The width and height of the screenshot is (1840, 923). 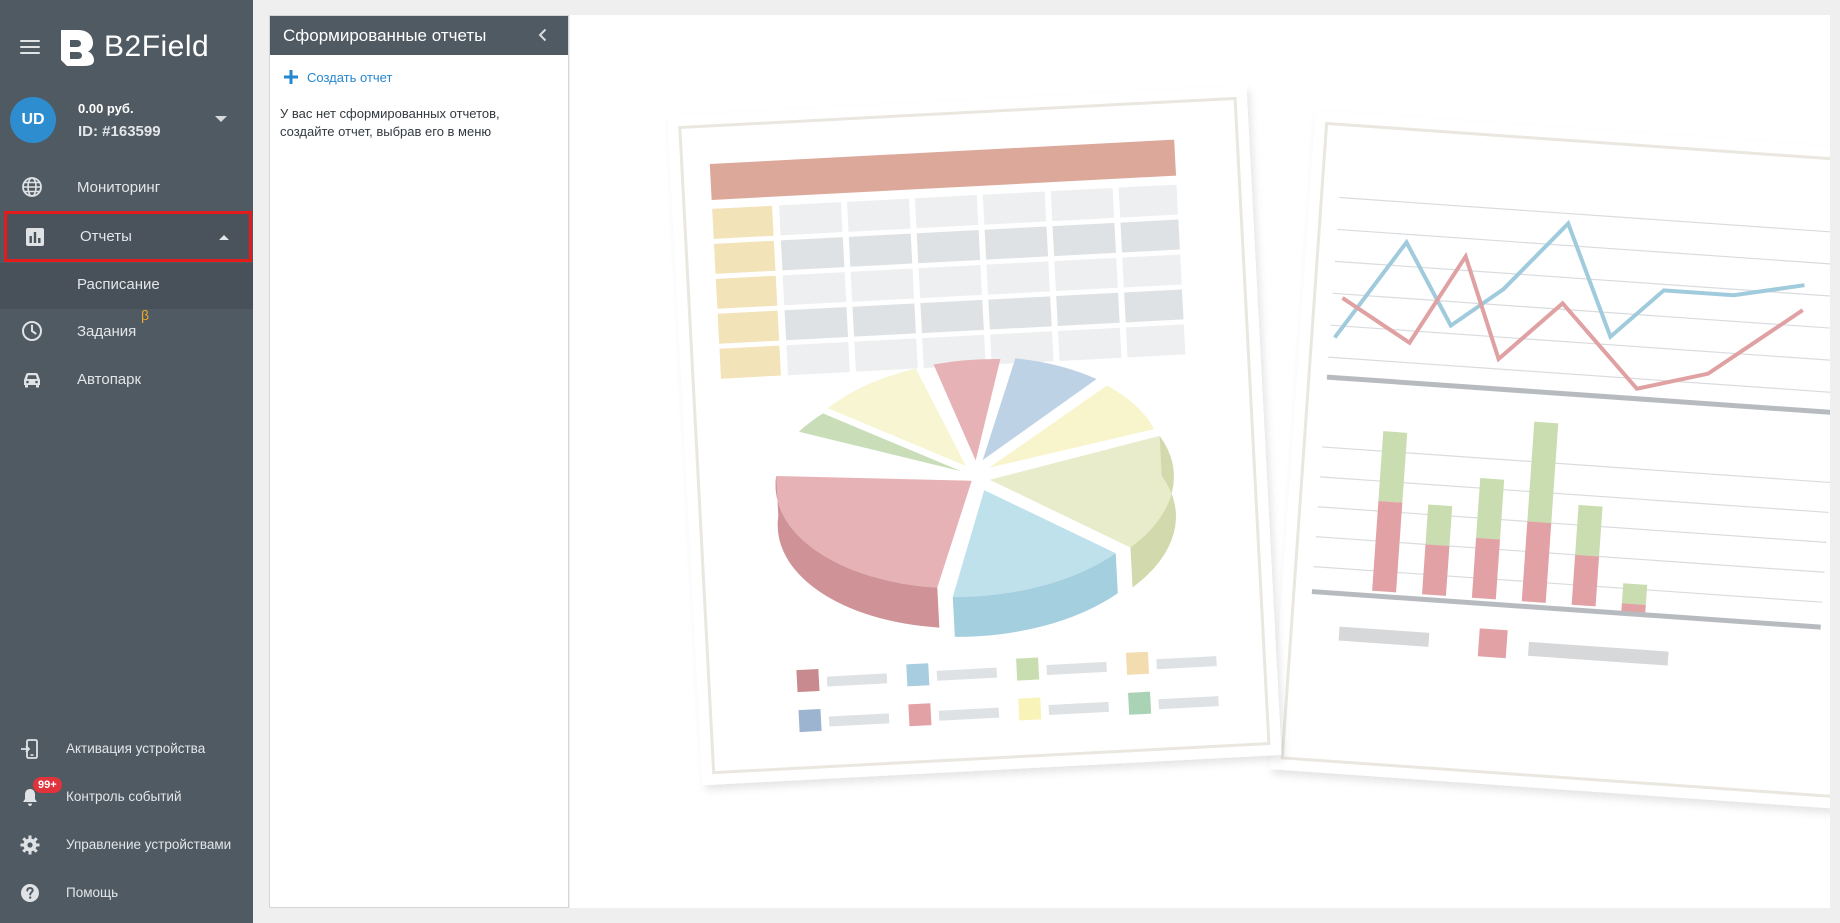 I want to click on sidebar-item-activation: Активация устройства, so click(x=126, y=749).